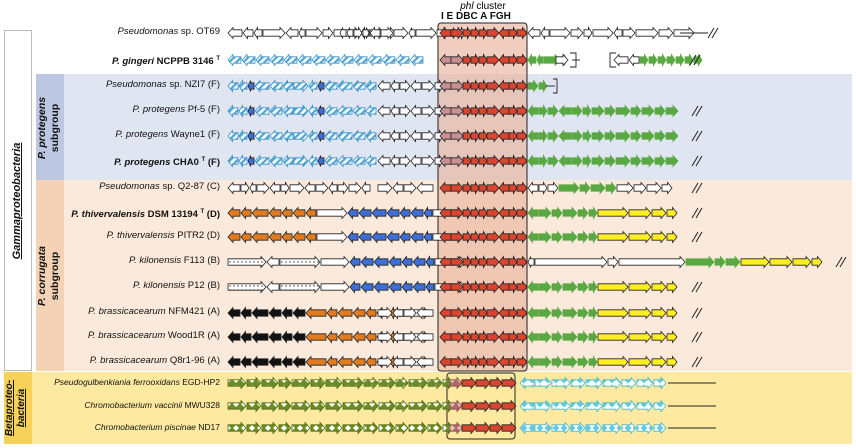 Image resolution: width=856 pixels, height=448 pixels. Describe the element at coordinates (174, 260) in the screenshot. I see `strain-label: P. kilonensis F113 (B)` at that location.